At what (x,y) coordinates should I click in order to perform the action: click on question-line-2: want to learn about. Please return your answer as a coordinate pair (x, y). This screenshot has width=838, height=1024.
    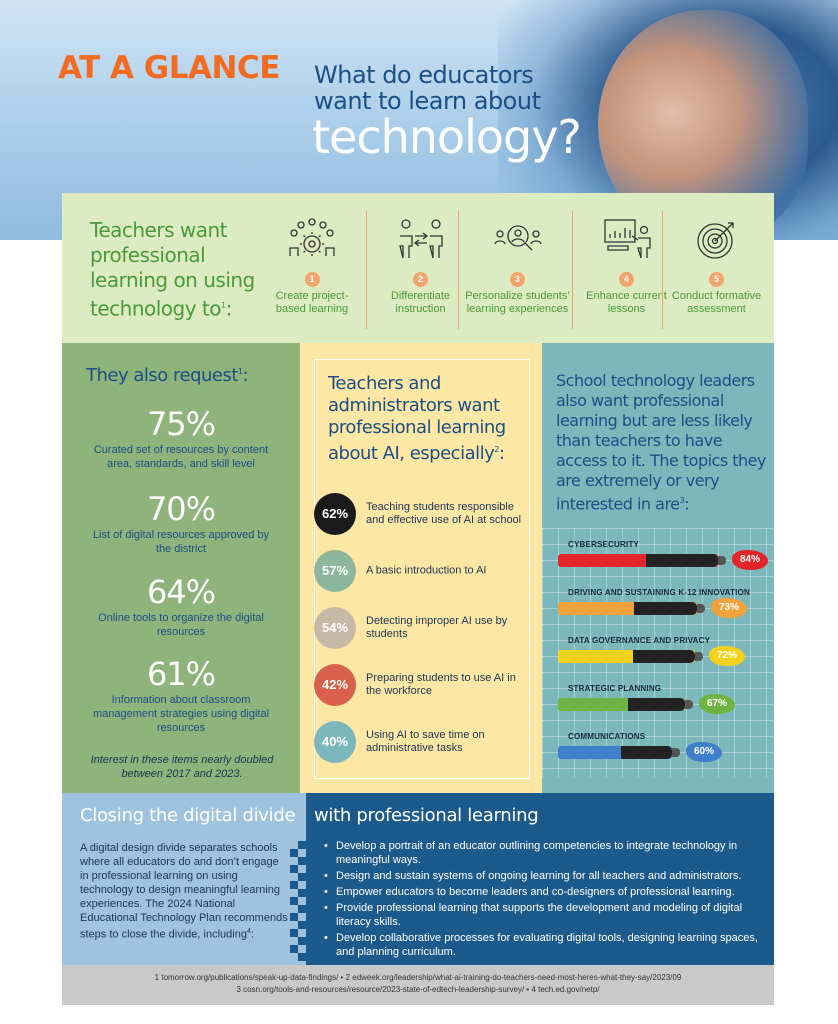
    Looking at the image, I should click on (427, 101).